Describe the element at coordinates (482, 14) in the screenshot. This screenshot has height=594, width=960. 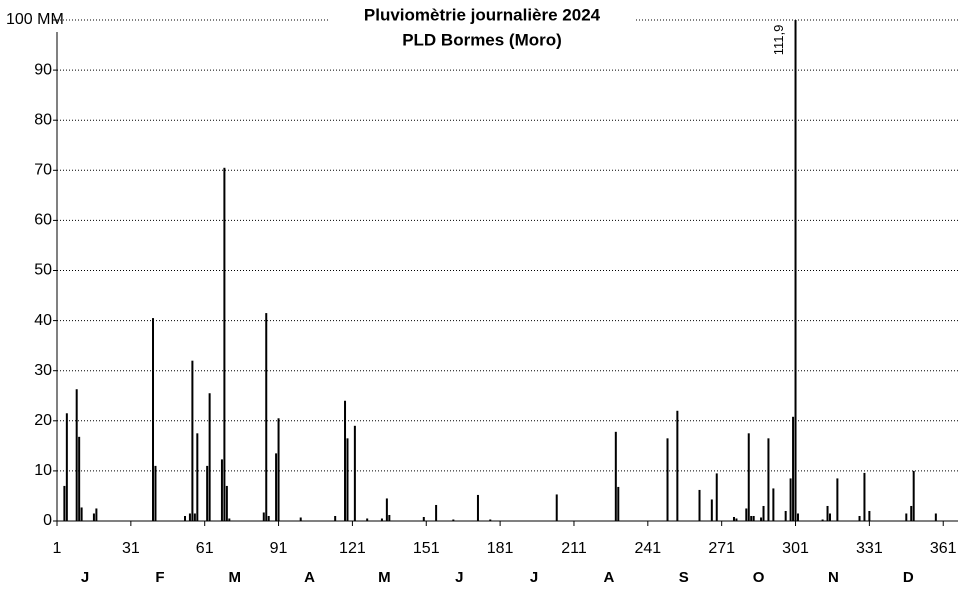
I see `chart-title: Pluviomètrie journalière 2024` at that location.